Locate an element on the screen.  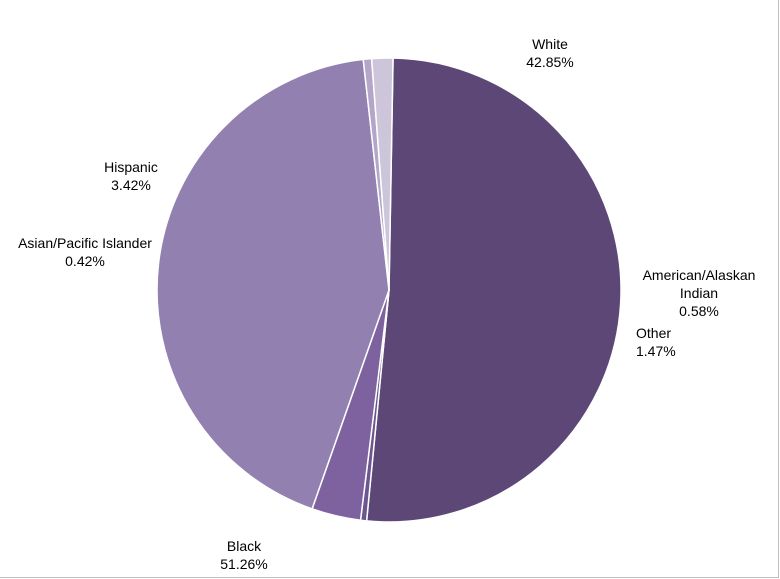
slice-label-line: 3.42% is located at coordinates (131, 185).